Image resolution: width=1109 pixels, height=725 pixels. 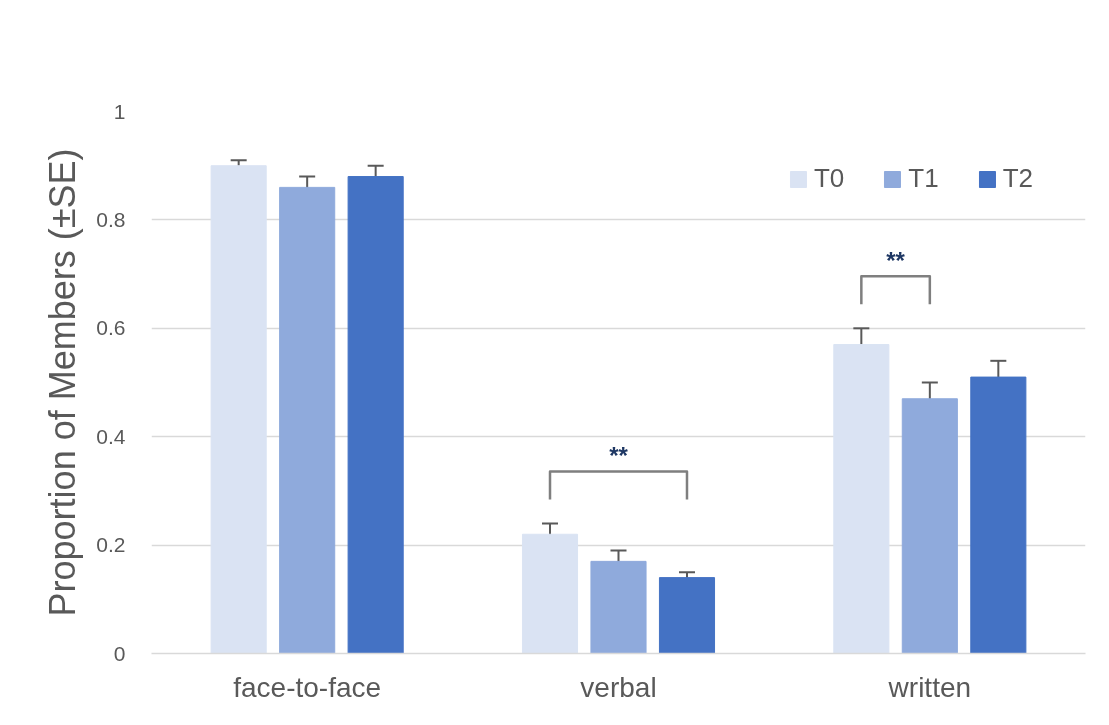 What do you see at coordinates (111, 545) in the screenshot?
I see `y-tick-label: 0.2` at bounding box center [111, 545].